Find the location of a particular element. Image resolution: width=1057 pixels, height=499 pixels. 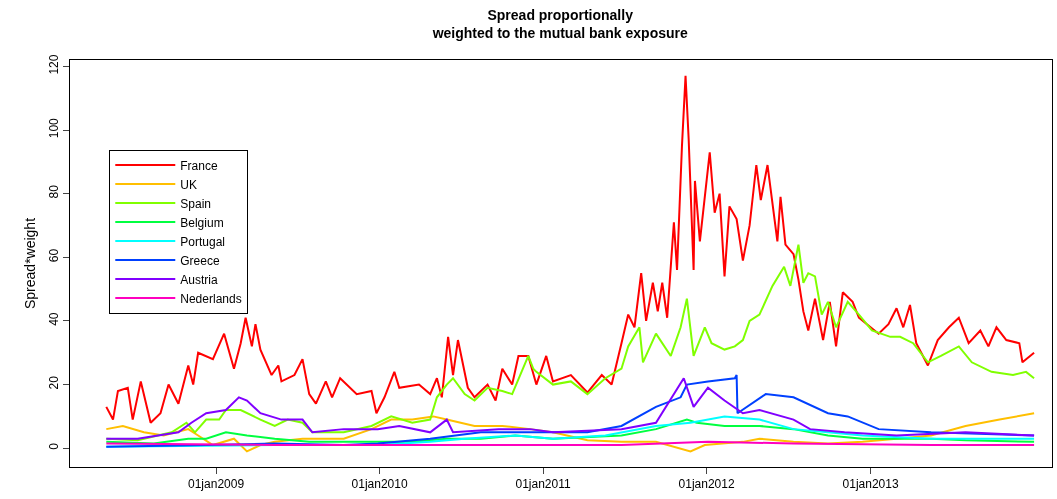

legend-label: Spain is located at coordinates (195, 203).